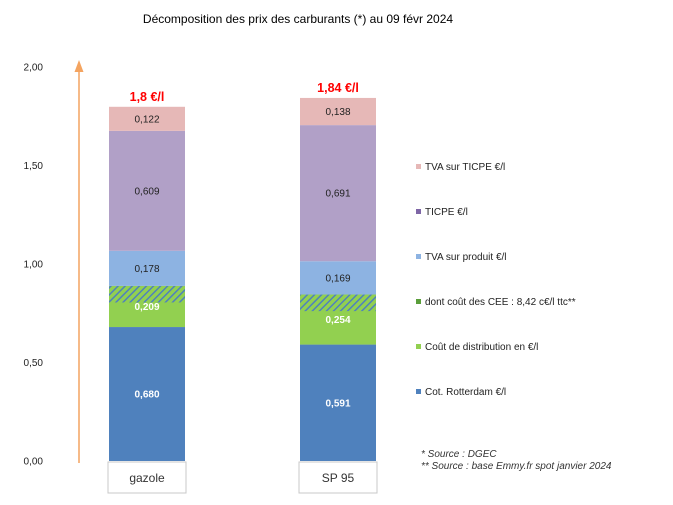 Image resolution: width=673 pixels, height=505 pixels. What do you see at coordinates (79, 261) in the screenshot?
I see `up-arrow` at bounding box center [79, 261].